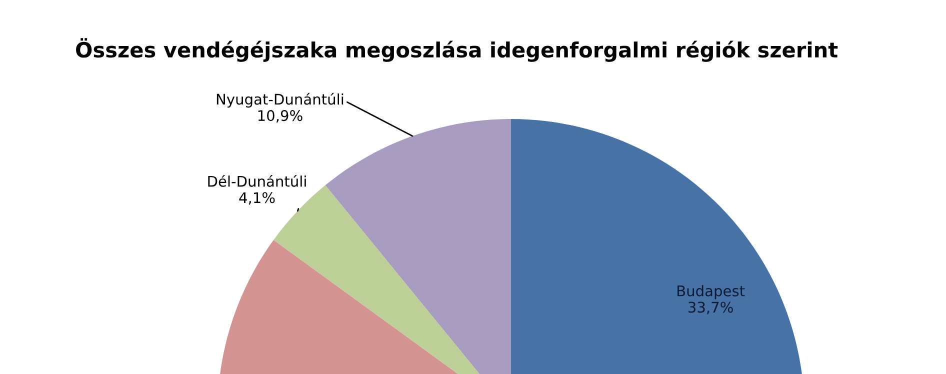 The image size is (946, 374). I want to click on data-label: 33,7%, so click(710, 308).